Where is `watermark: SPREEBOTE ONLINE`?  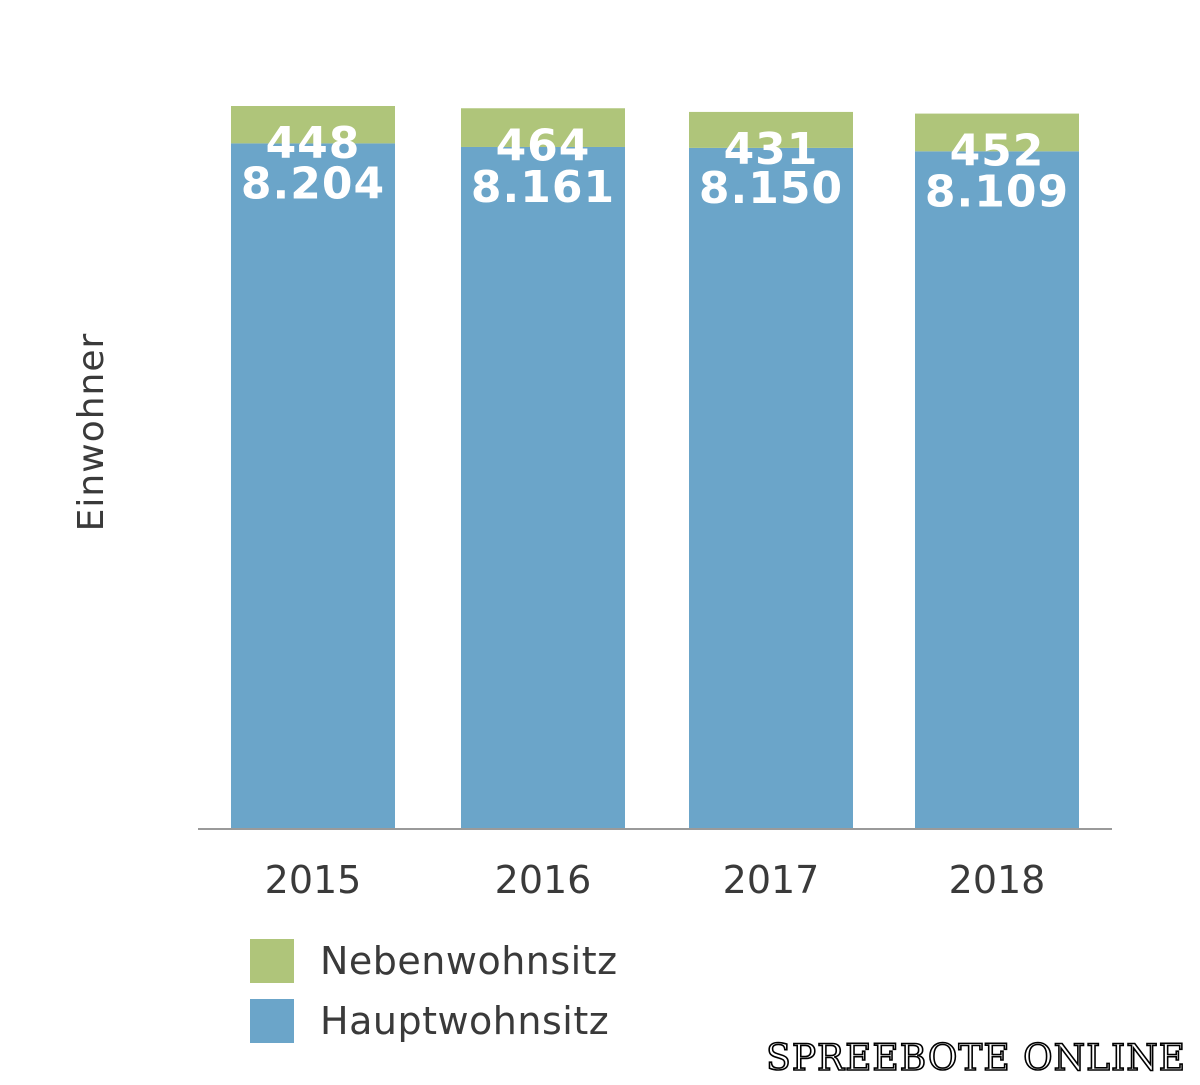
watermark: SPREEBOTE ONLINE is located at coordinates (975, 1058).